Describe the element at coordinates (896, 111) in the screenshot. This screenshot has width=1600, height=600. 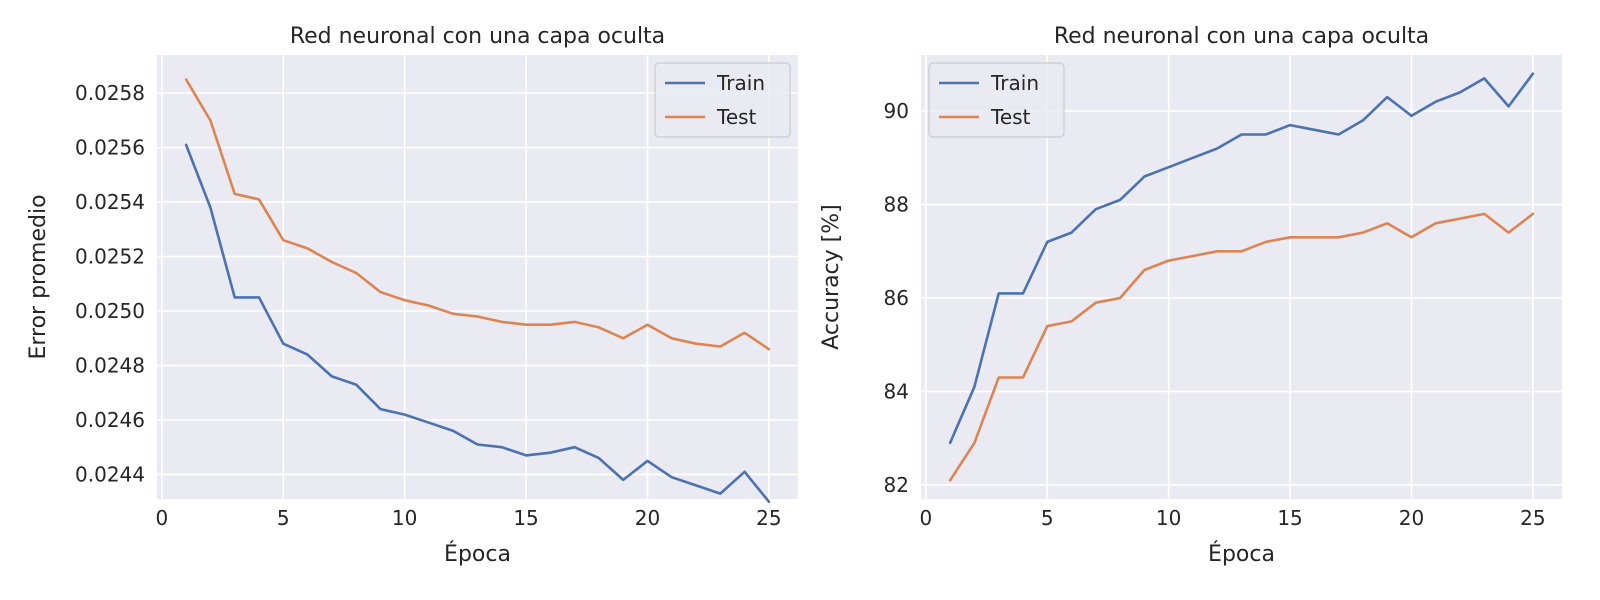
I see `y-tick-label: 90` at that location.